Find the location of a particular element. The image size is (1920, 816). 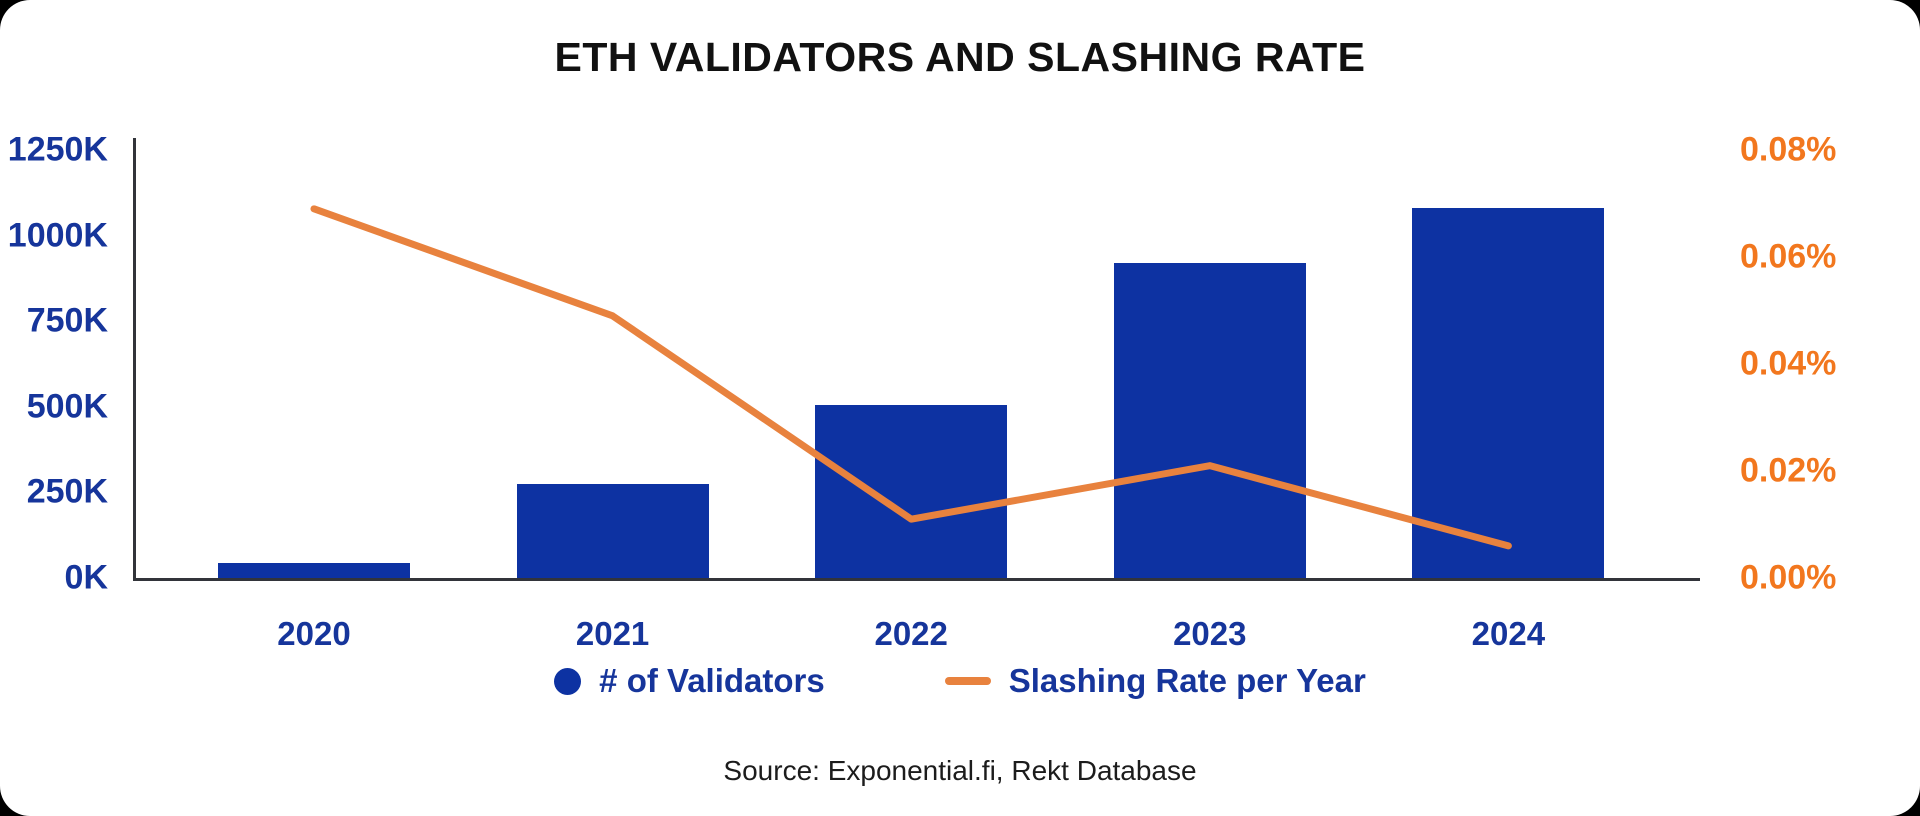

y-axis-tick-label-left: 1000K is located at coordinates (57, 235).